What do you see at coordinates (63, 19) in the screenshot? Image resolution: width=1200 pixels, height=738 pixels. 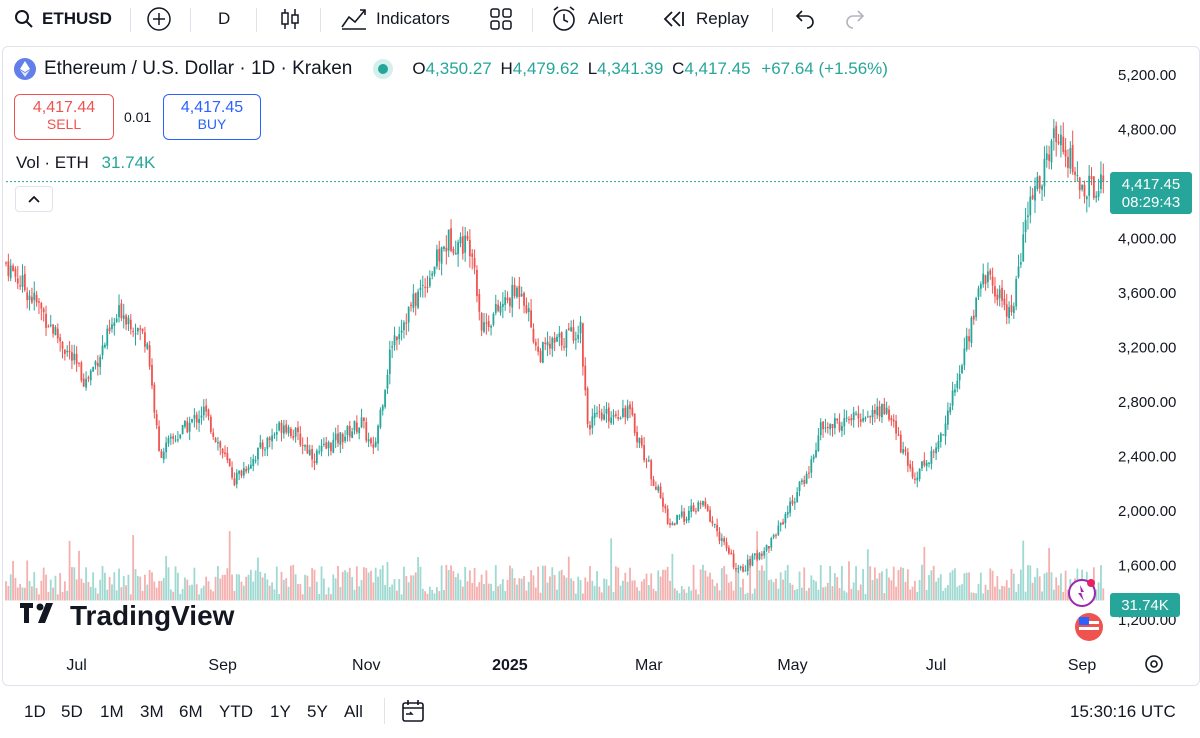 I see `symbol-search-button: ETHUSD` at bounding box center [63, 19].